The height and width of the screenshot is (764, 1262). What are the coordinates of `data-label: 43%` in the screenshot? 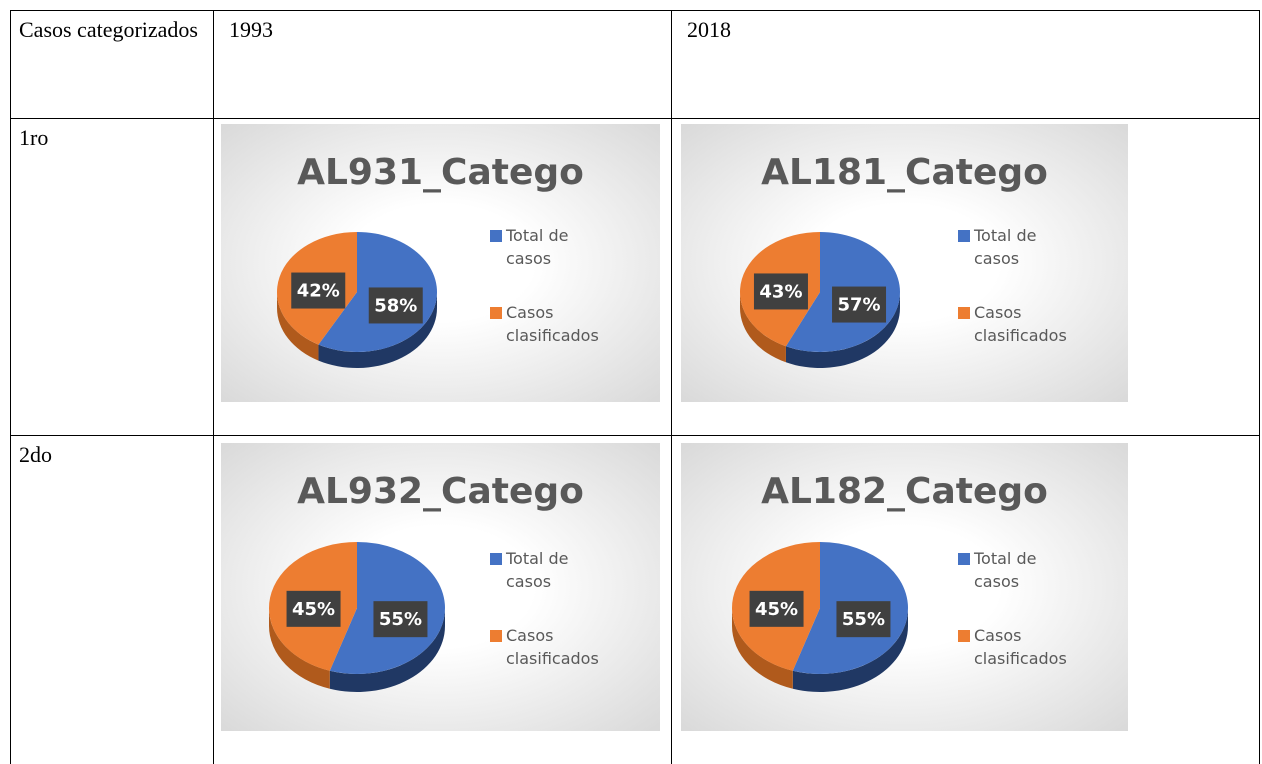 It's located at (780, 291).